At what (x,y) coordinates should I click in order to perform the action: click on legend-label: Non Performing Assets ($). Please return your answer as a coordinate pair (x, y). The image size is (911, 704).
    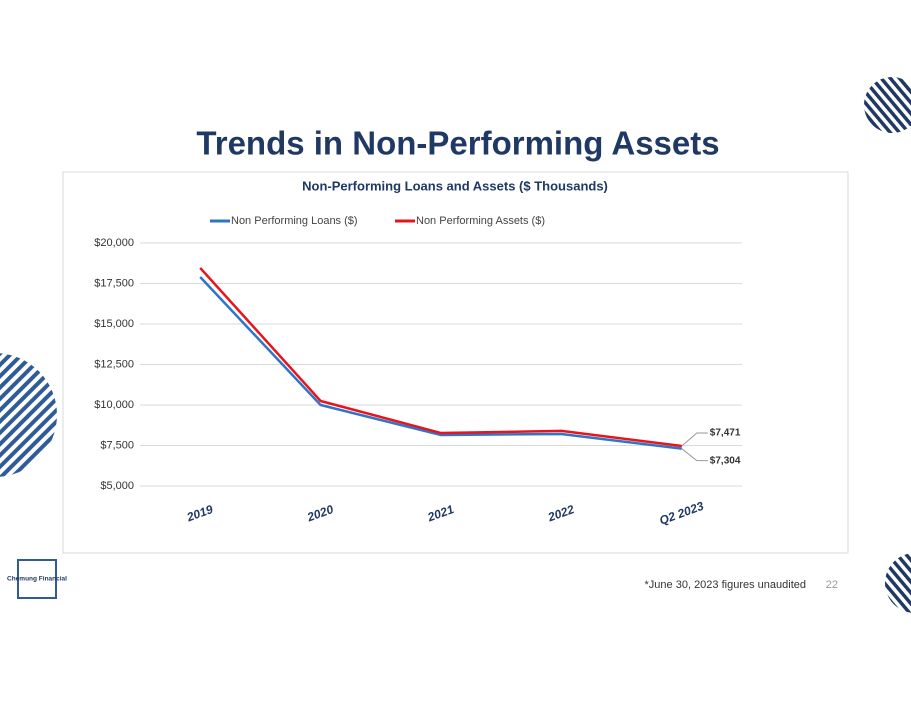
    Looking at the image, I should click on (480, 221).